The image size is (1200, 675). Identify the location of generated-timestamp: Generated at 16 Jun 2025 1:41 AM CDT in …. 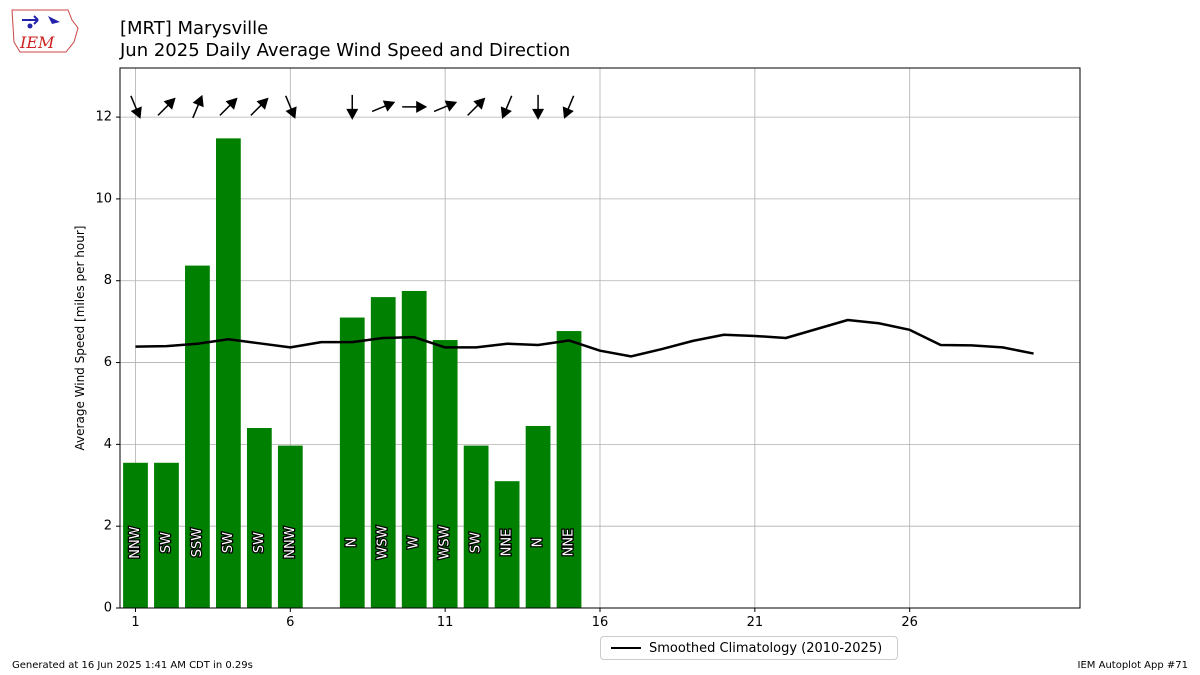
(132, 665).